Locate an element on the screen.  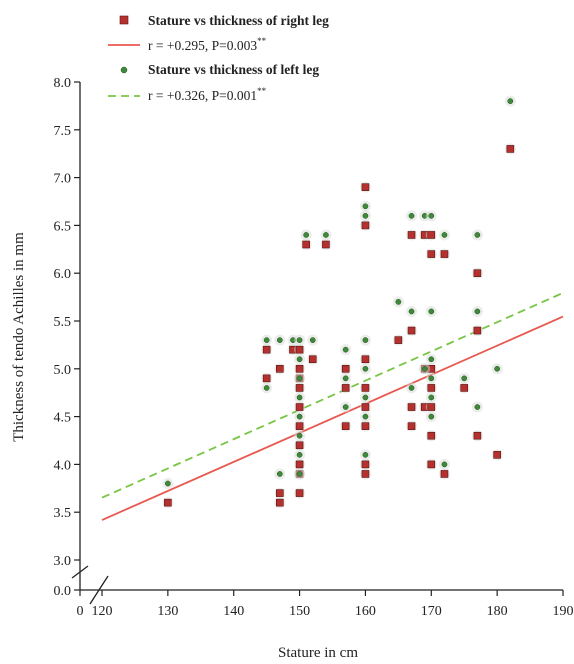
y-tick-label: 5.5 is located at coordinates (63, 322).